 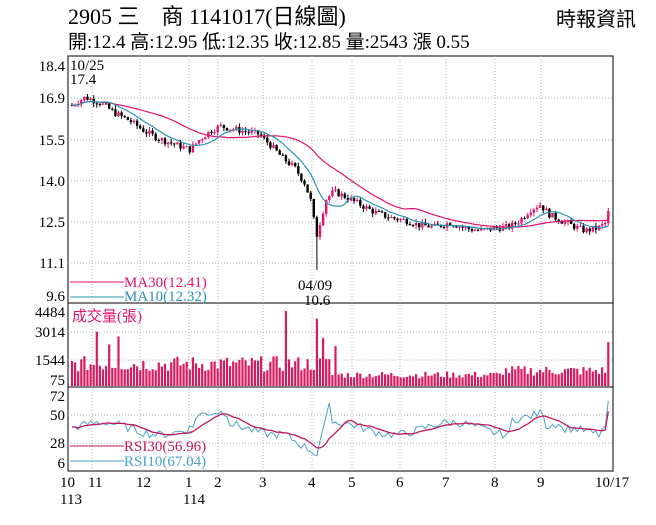 What do you see at coordinates (71, 500) in the screenshot?
I see `x-year-label: 113` at bounding box center [71, 500].